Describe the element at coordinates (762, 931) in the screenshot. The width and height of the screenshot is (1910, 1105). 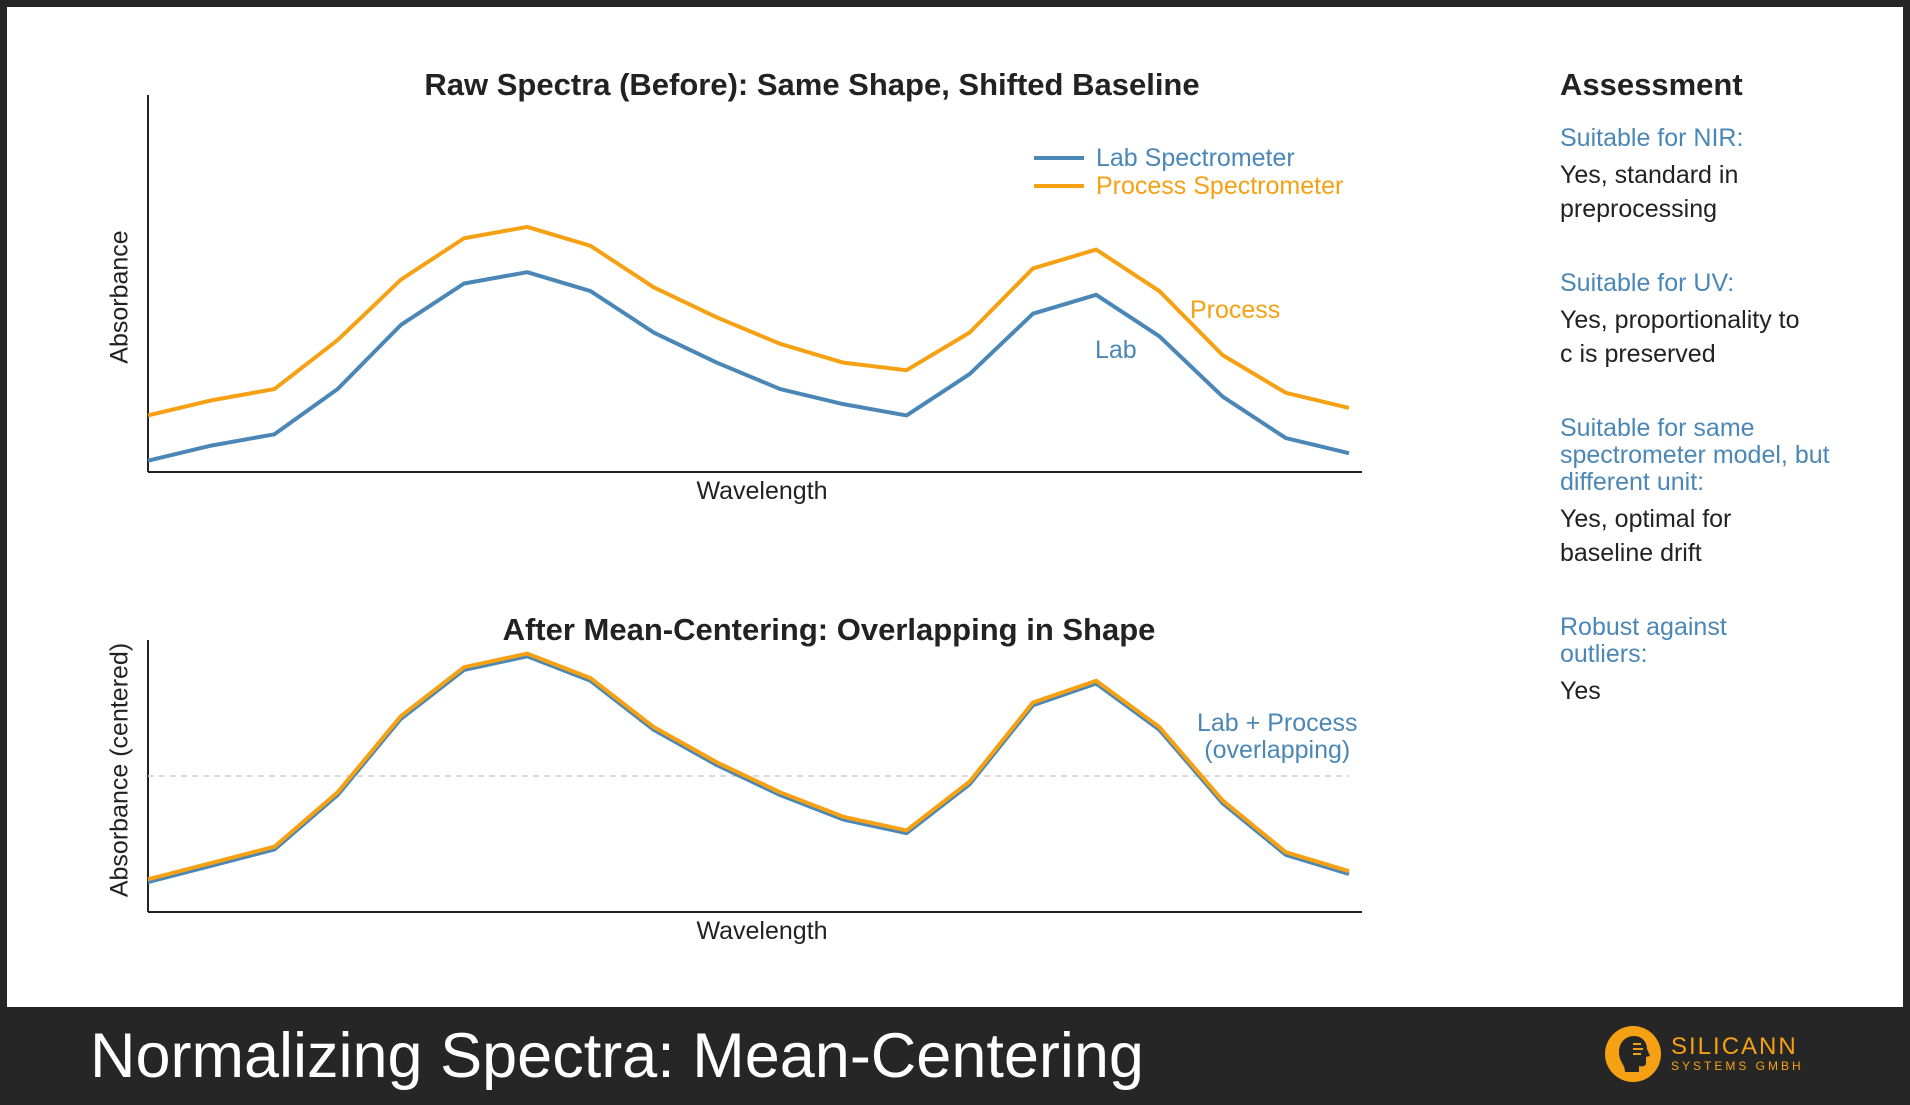
I see `chart2-xlabel: Wavelength` at that location.